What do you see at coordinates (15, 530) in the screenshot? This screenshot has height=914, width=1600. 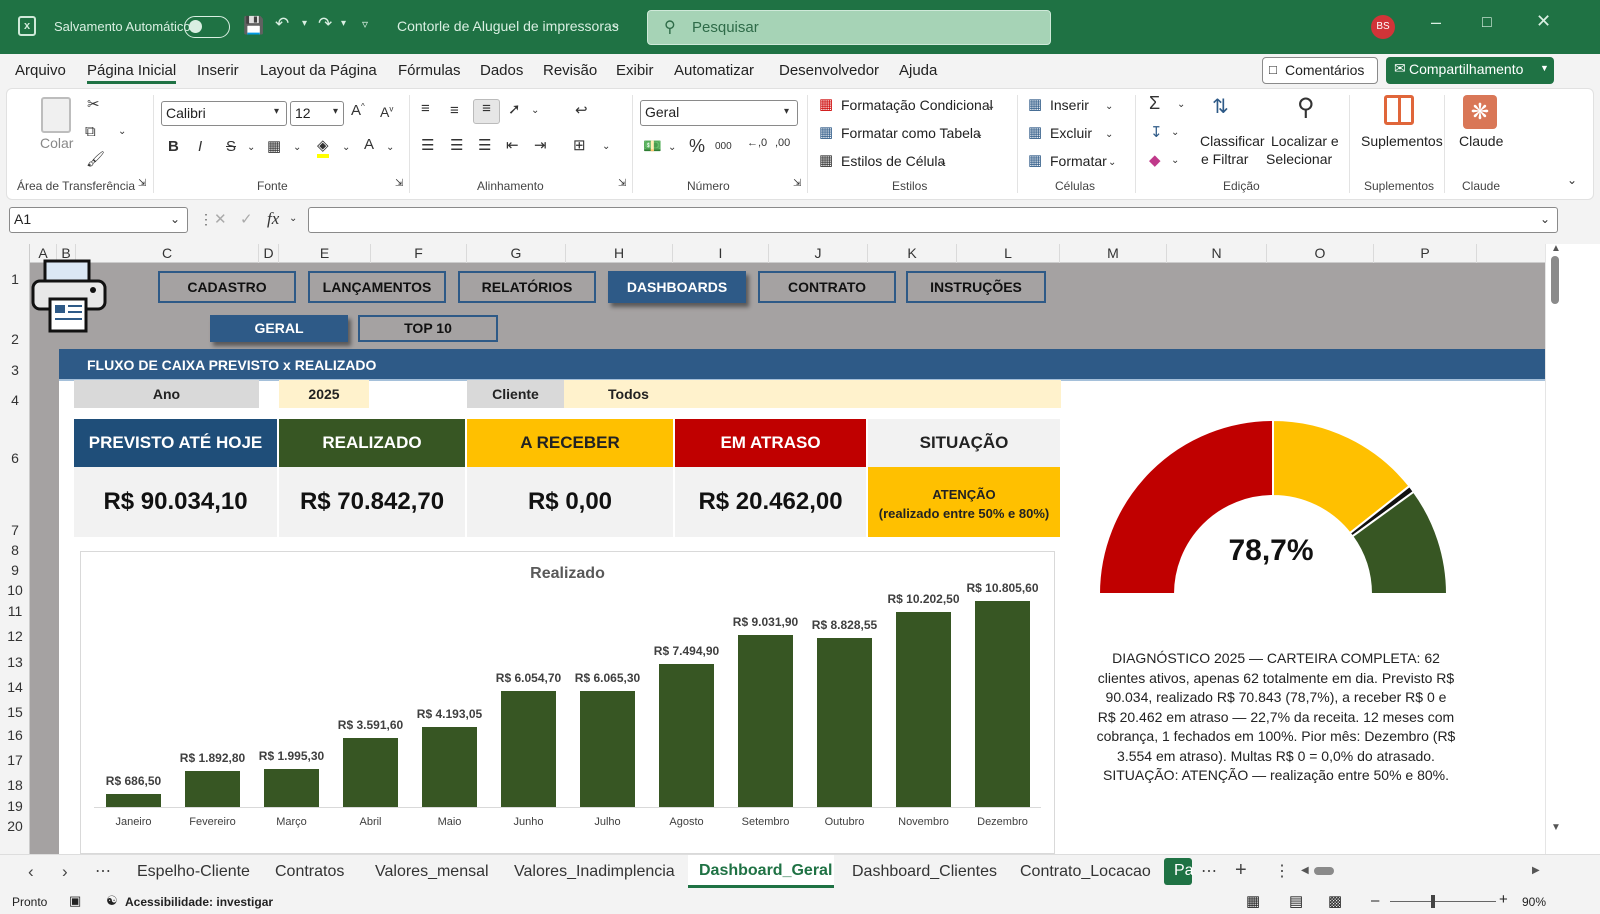 I see `row-header: 7` at bounding box center [15, 530].